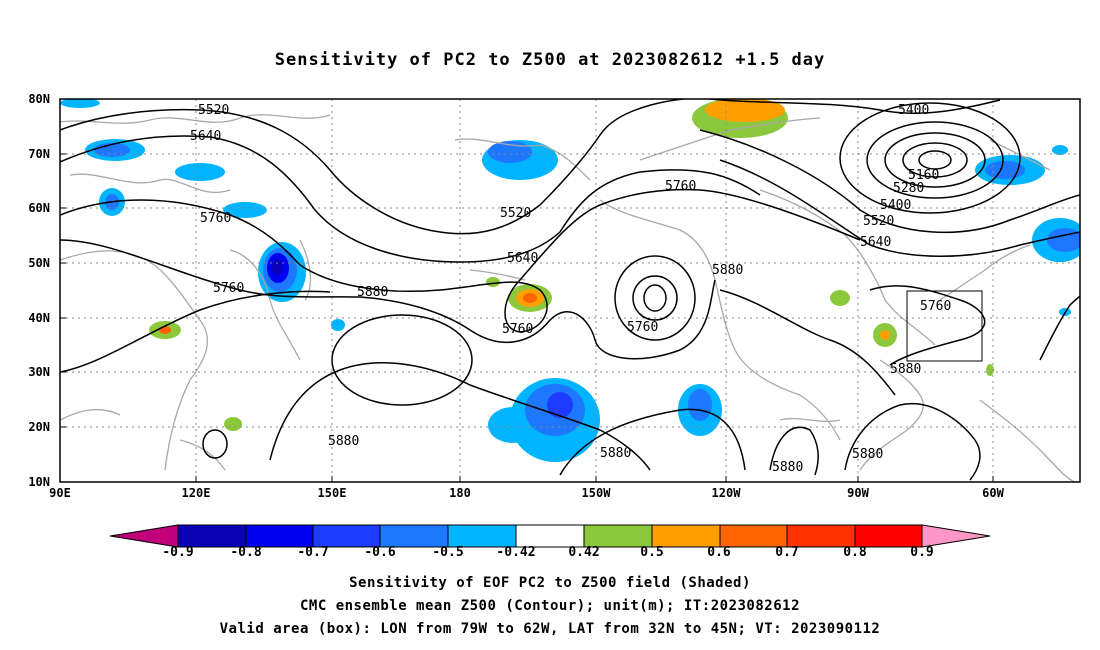  Describe the element at coordinates (448, 552) in the screenshot. I see `colorbar-tick-label: -0.5` at that location.